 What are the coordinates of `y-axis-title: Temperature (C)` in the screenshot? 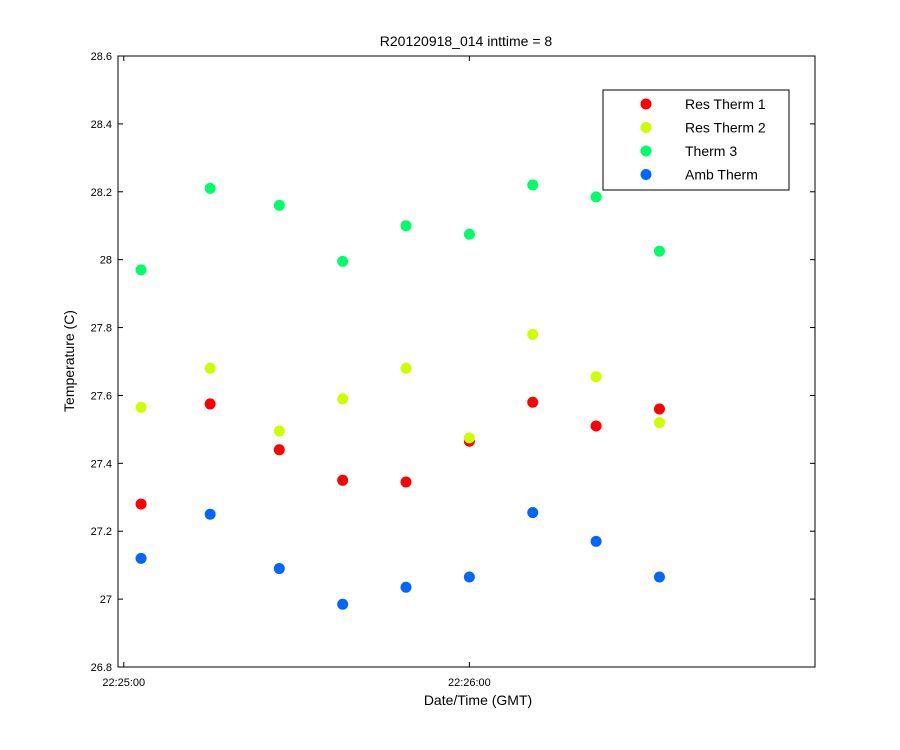 It's located at (69, 361).